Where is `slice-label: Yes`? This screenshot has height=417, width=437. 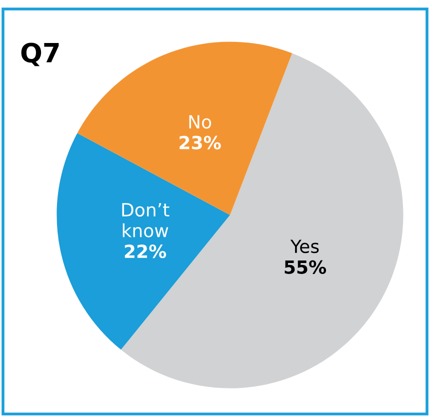
slice-label: Yes is located at coordinates (304, 247).